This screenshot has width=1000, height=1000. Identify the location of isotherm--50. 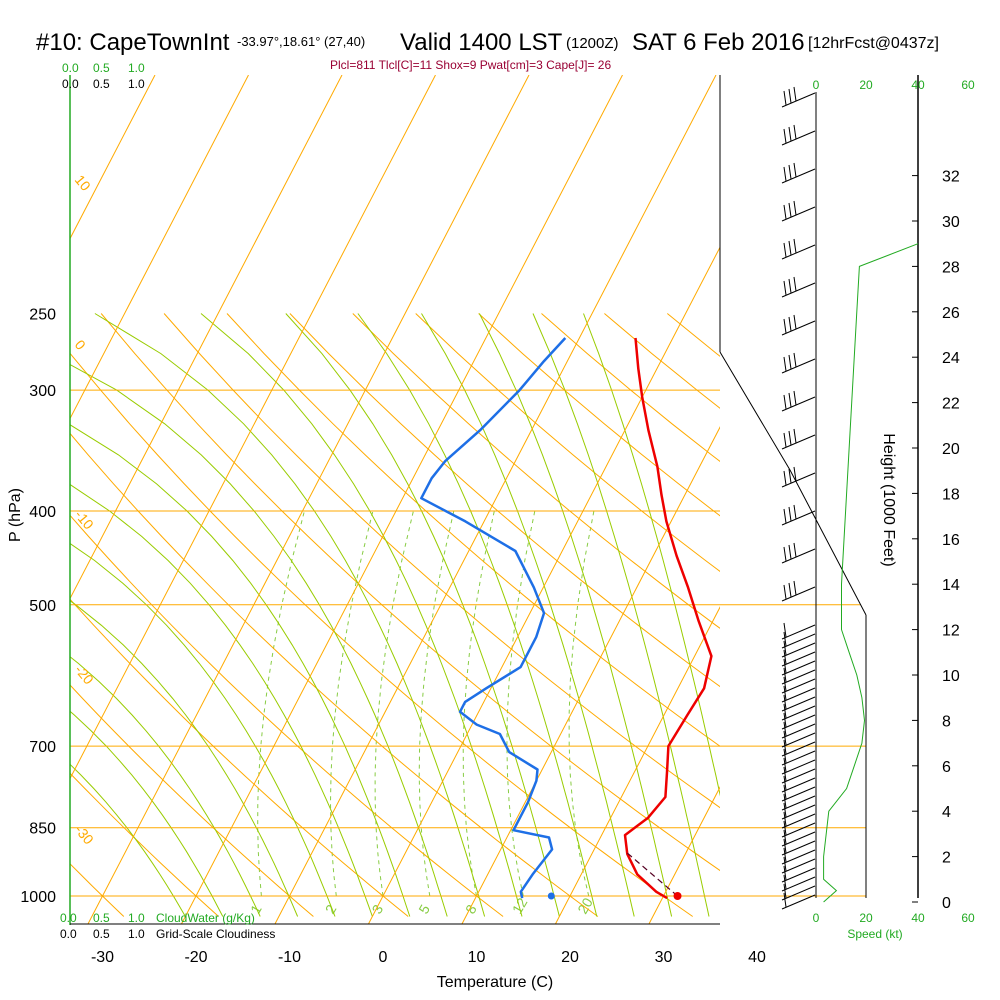
(206, 337).